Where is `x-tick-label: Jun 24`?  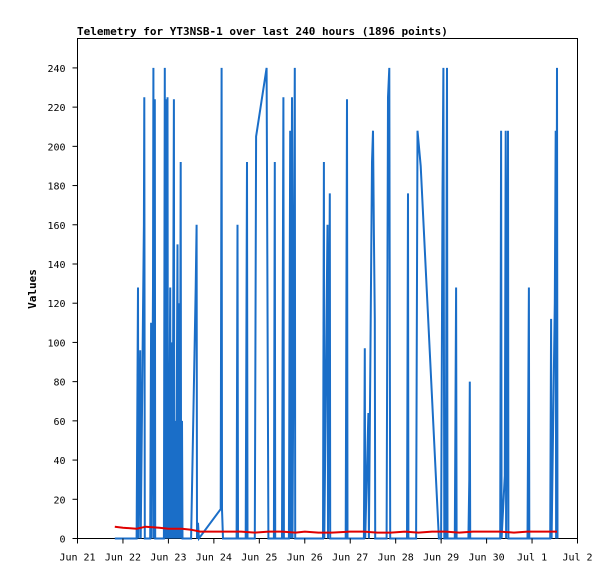
x-tick-label: Jun 24 is located at coordinates (214, 558).